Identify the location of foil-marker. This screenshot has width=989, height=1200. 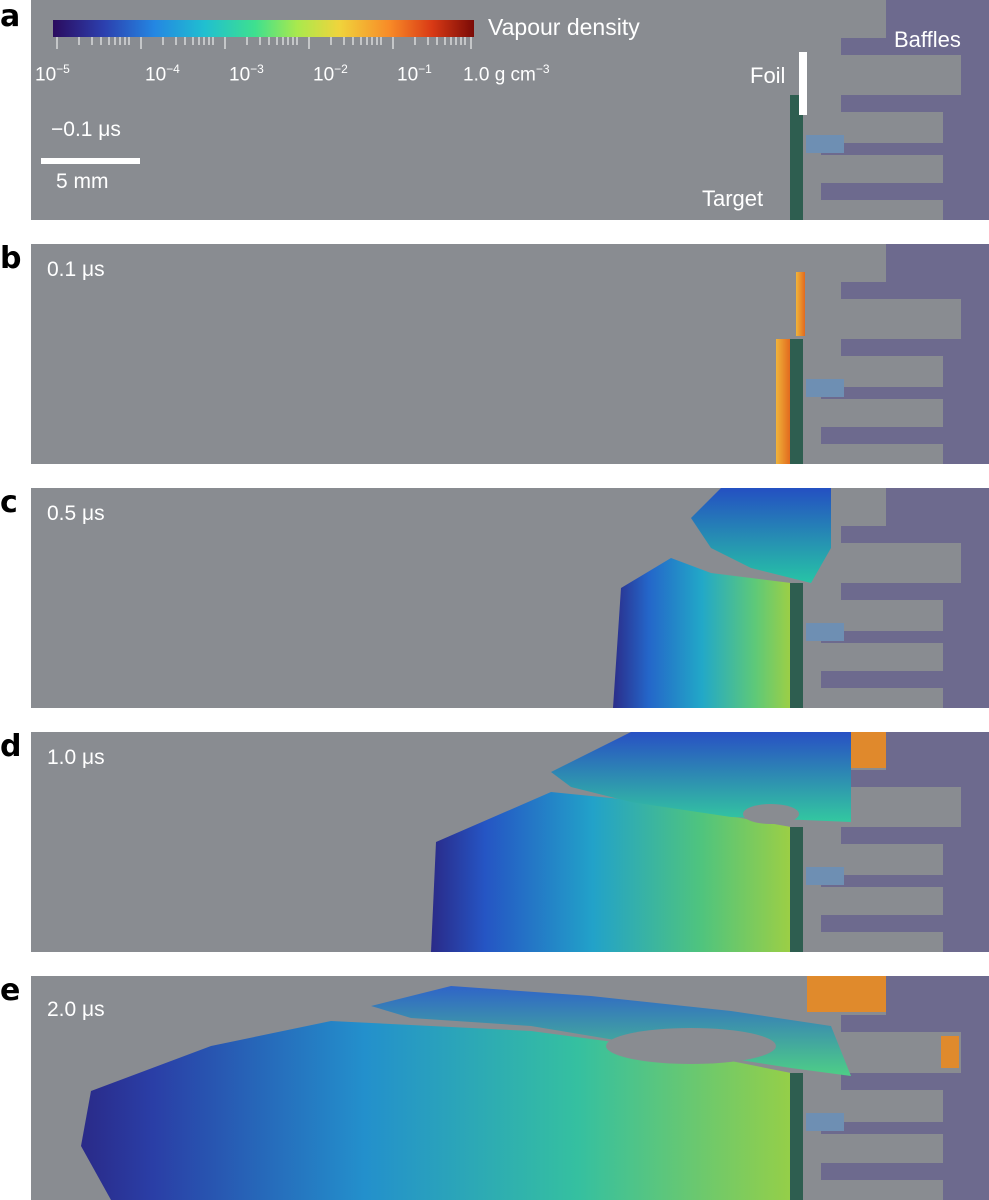
(803, 83).